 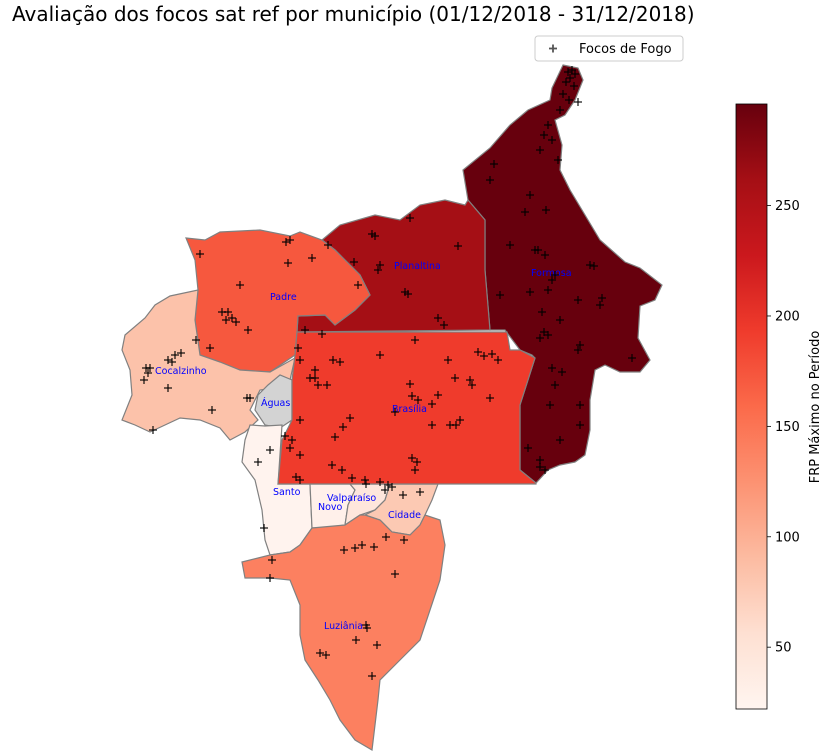 What do you see at coordinates (417, 266) in the screenshot?
I see `label-planaltina: Planaltina` at bounding box center [417, 266].